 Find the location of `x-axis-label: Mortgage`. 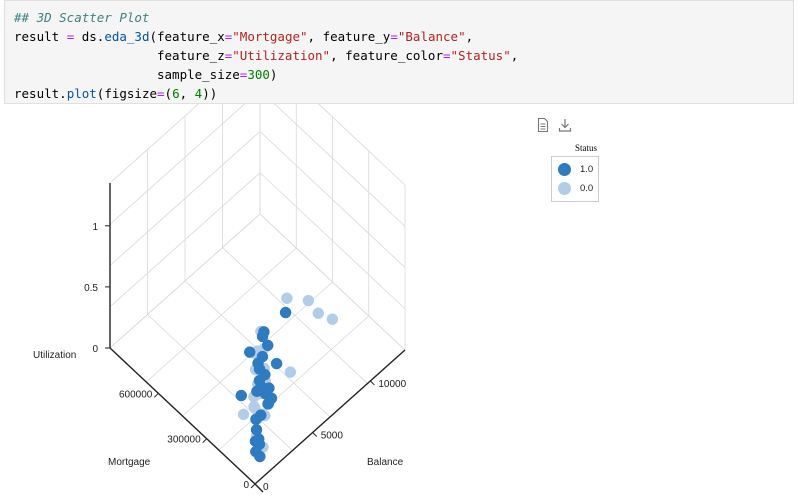

x-axis-label: Mortgage is located at coordinates (129, 462).